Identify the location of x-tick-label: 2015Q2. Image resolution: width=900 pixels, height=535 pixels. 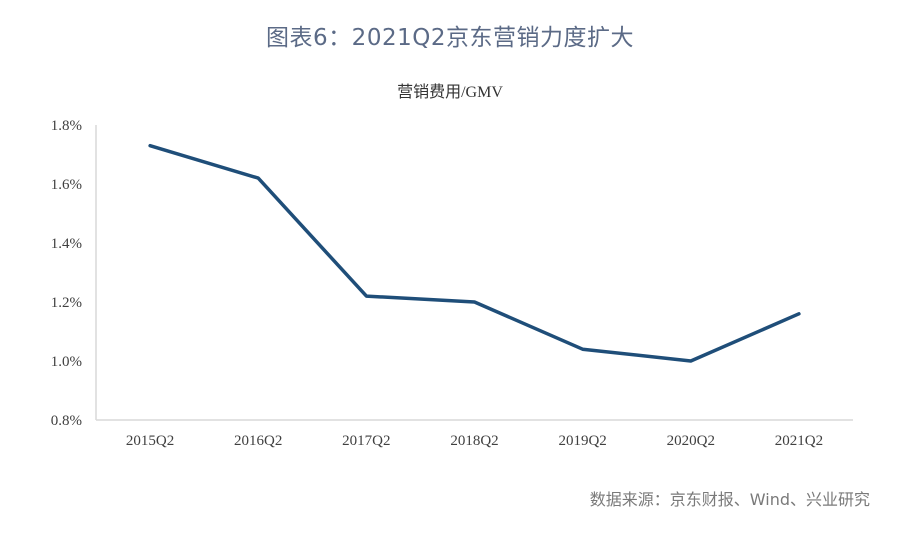
(150, 441).